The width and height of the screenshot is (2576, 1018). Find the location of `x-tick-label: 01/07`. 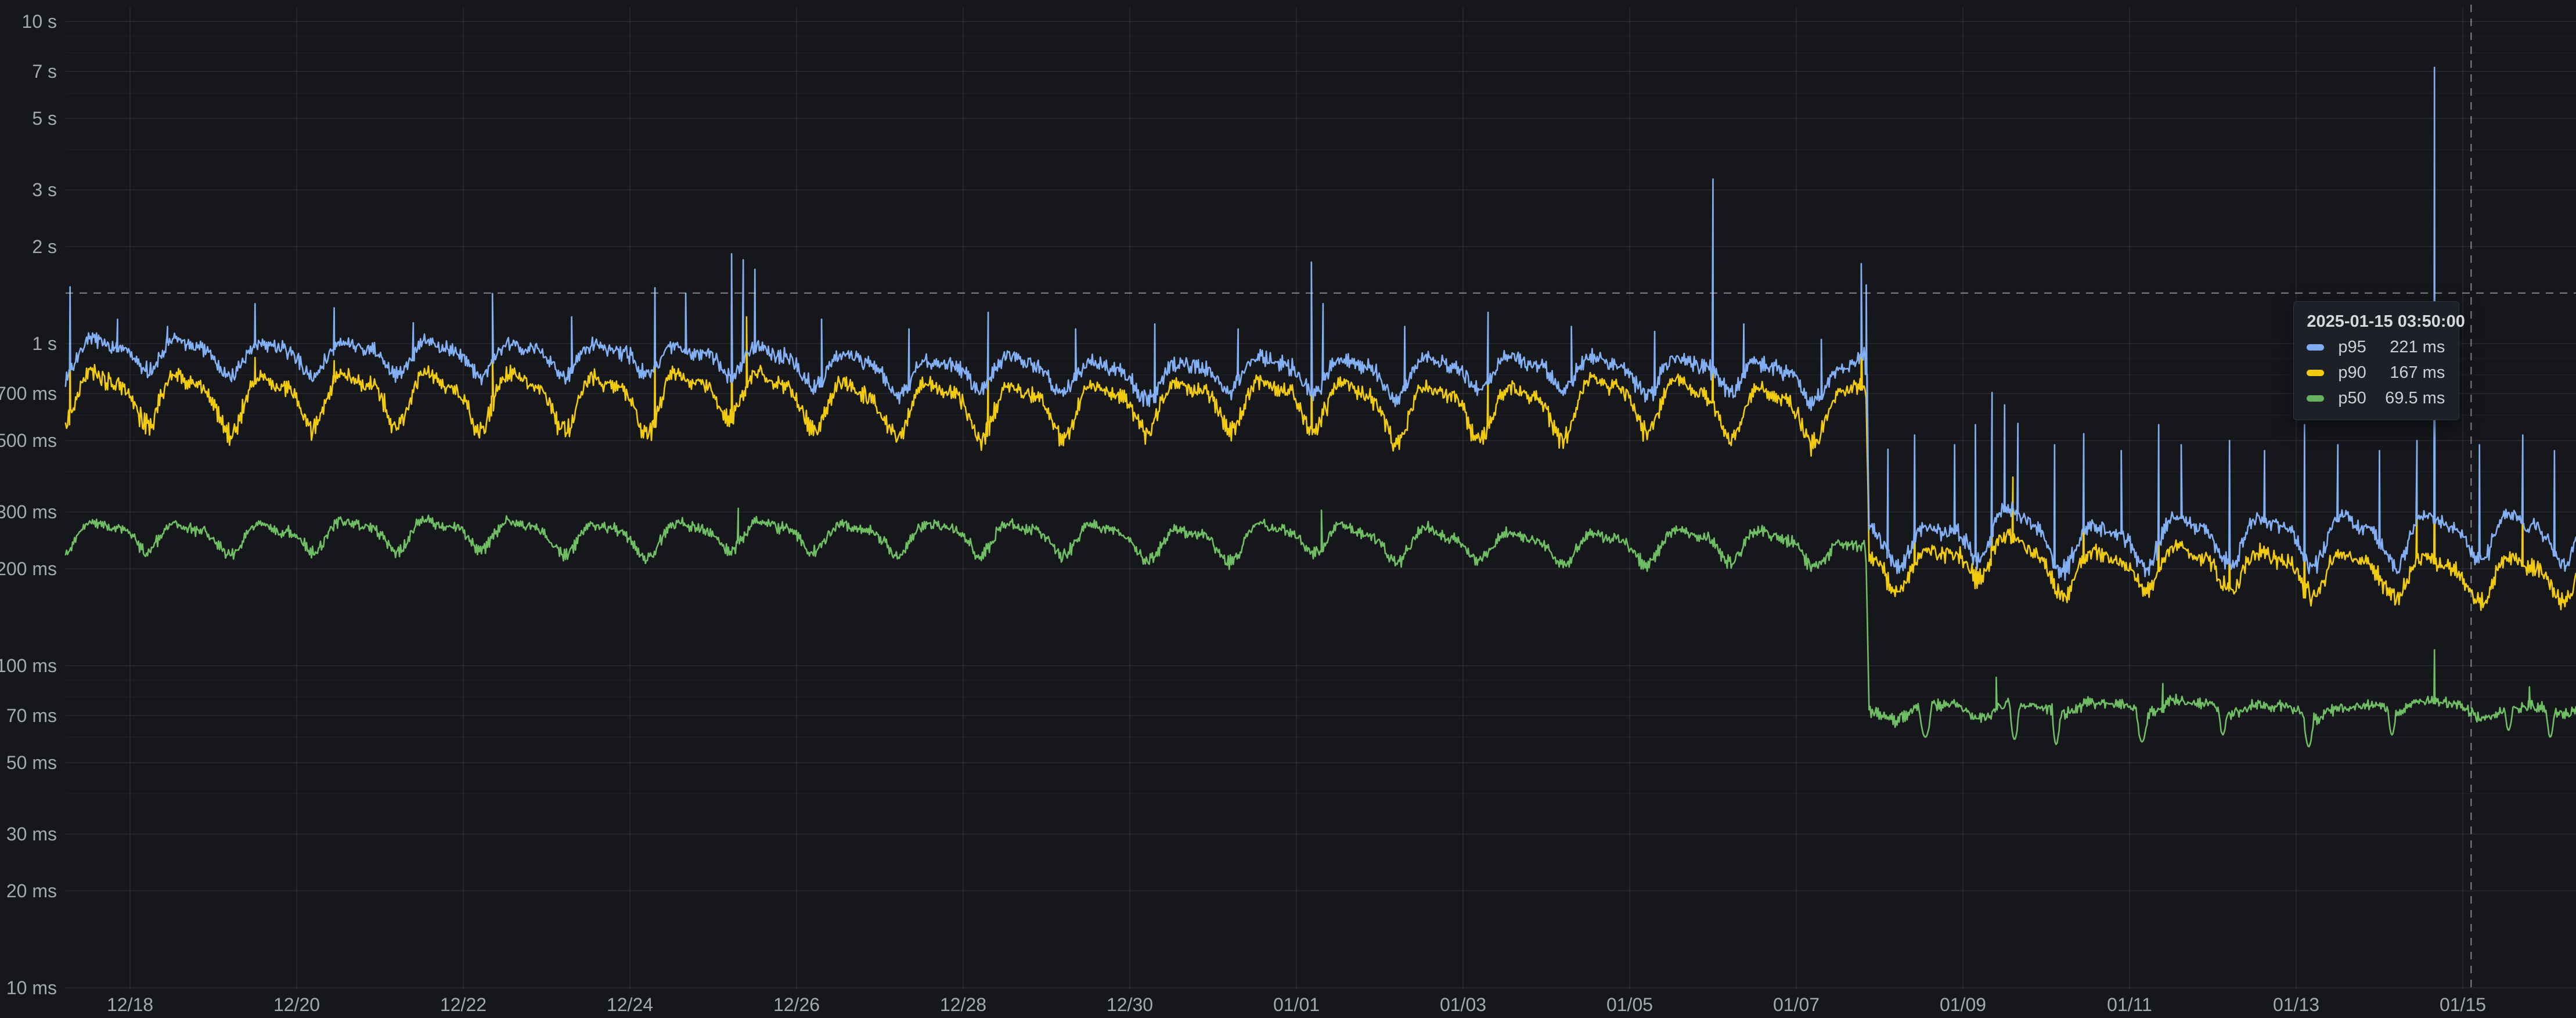

x-tick-label: 01/07 is located at coordinates (1796, 1005).